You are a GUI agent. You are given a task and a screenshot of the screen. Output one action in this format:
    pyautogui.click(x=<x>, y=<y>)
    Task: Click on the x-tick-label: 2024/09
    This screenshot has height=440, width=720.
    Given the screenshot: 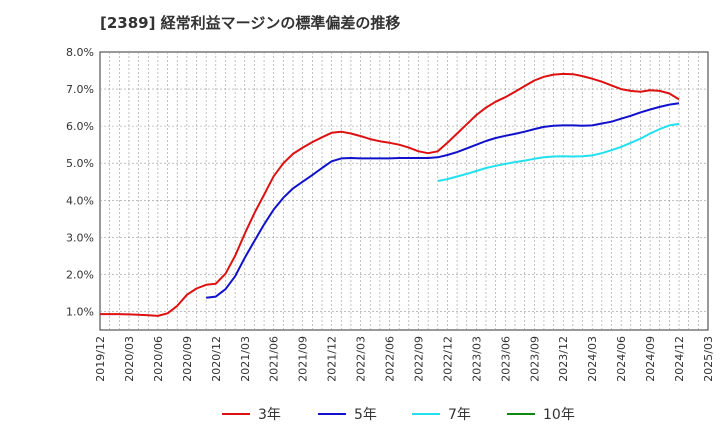 What is the action you would take?
    pyautogui.click(x=650, y=359)
    